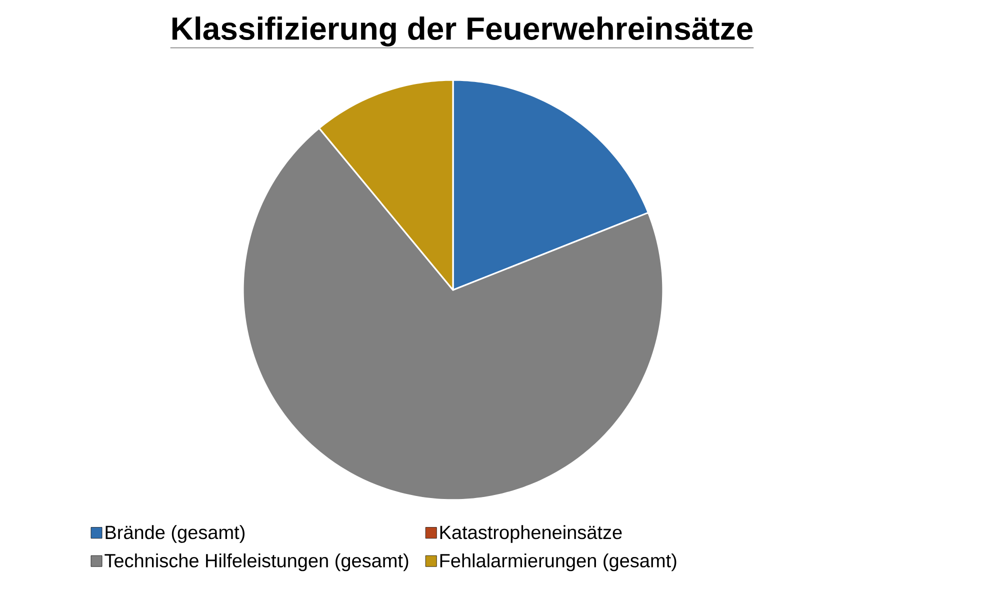  What do you see at coordinates (175, 534) in the screenshot?
I see `legend-label: Brände (gesamt)` at bounding box center [175, 534].